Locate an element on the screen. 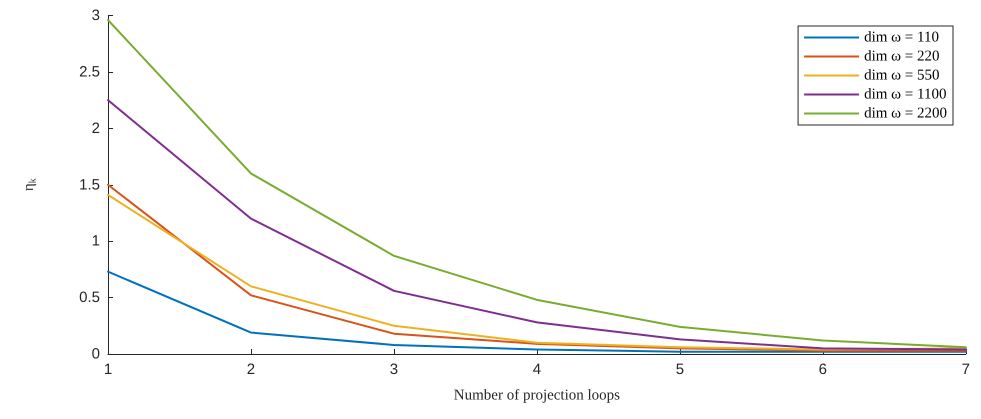 The height and width of the screenshot is (419, 981). x-tick-label: 4 is located at coordinates (537, 369).